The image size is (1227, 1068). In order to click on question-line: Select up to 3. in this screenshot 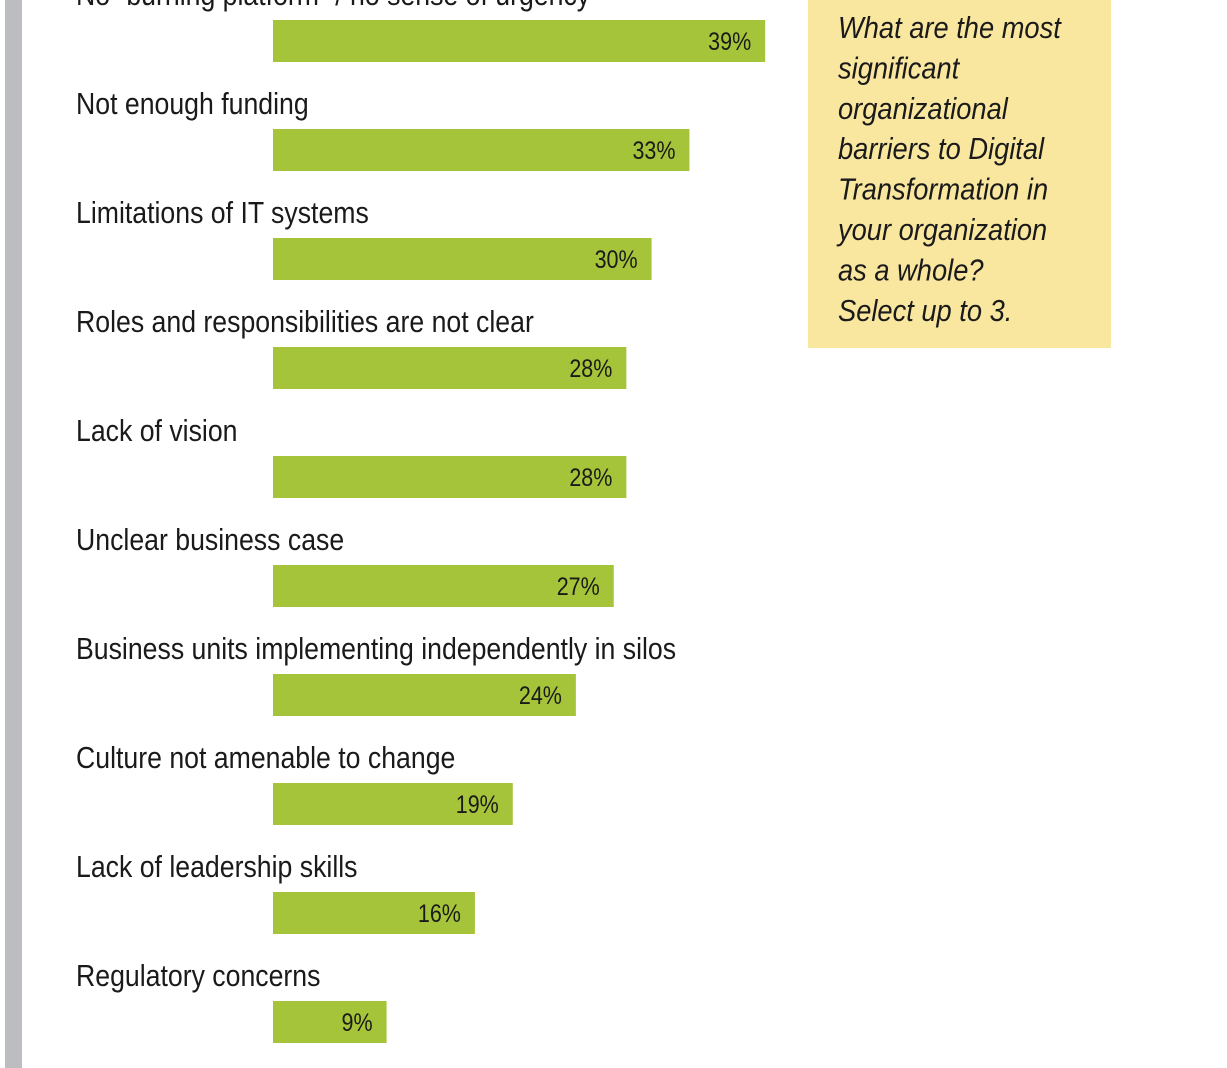, I will do `click(925, 311)`.